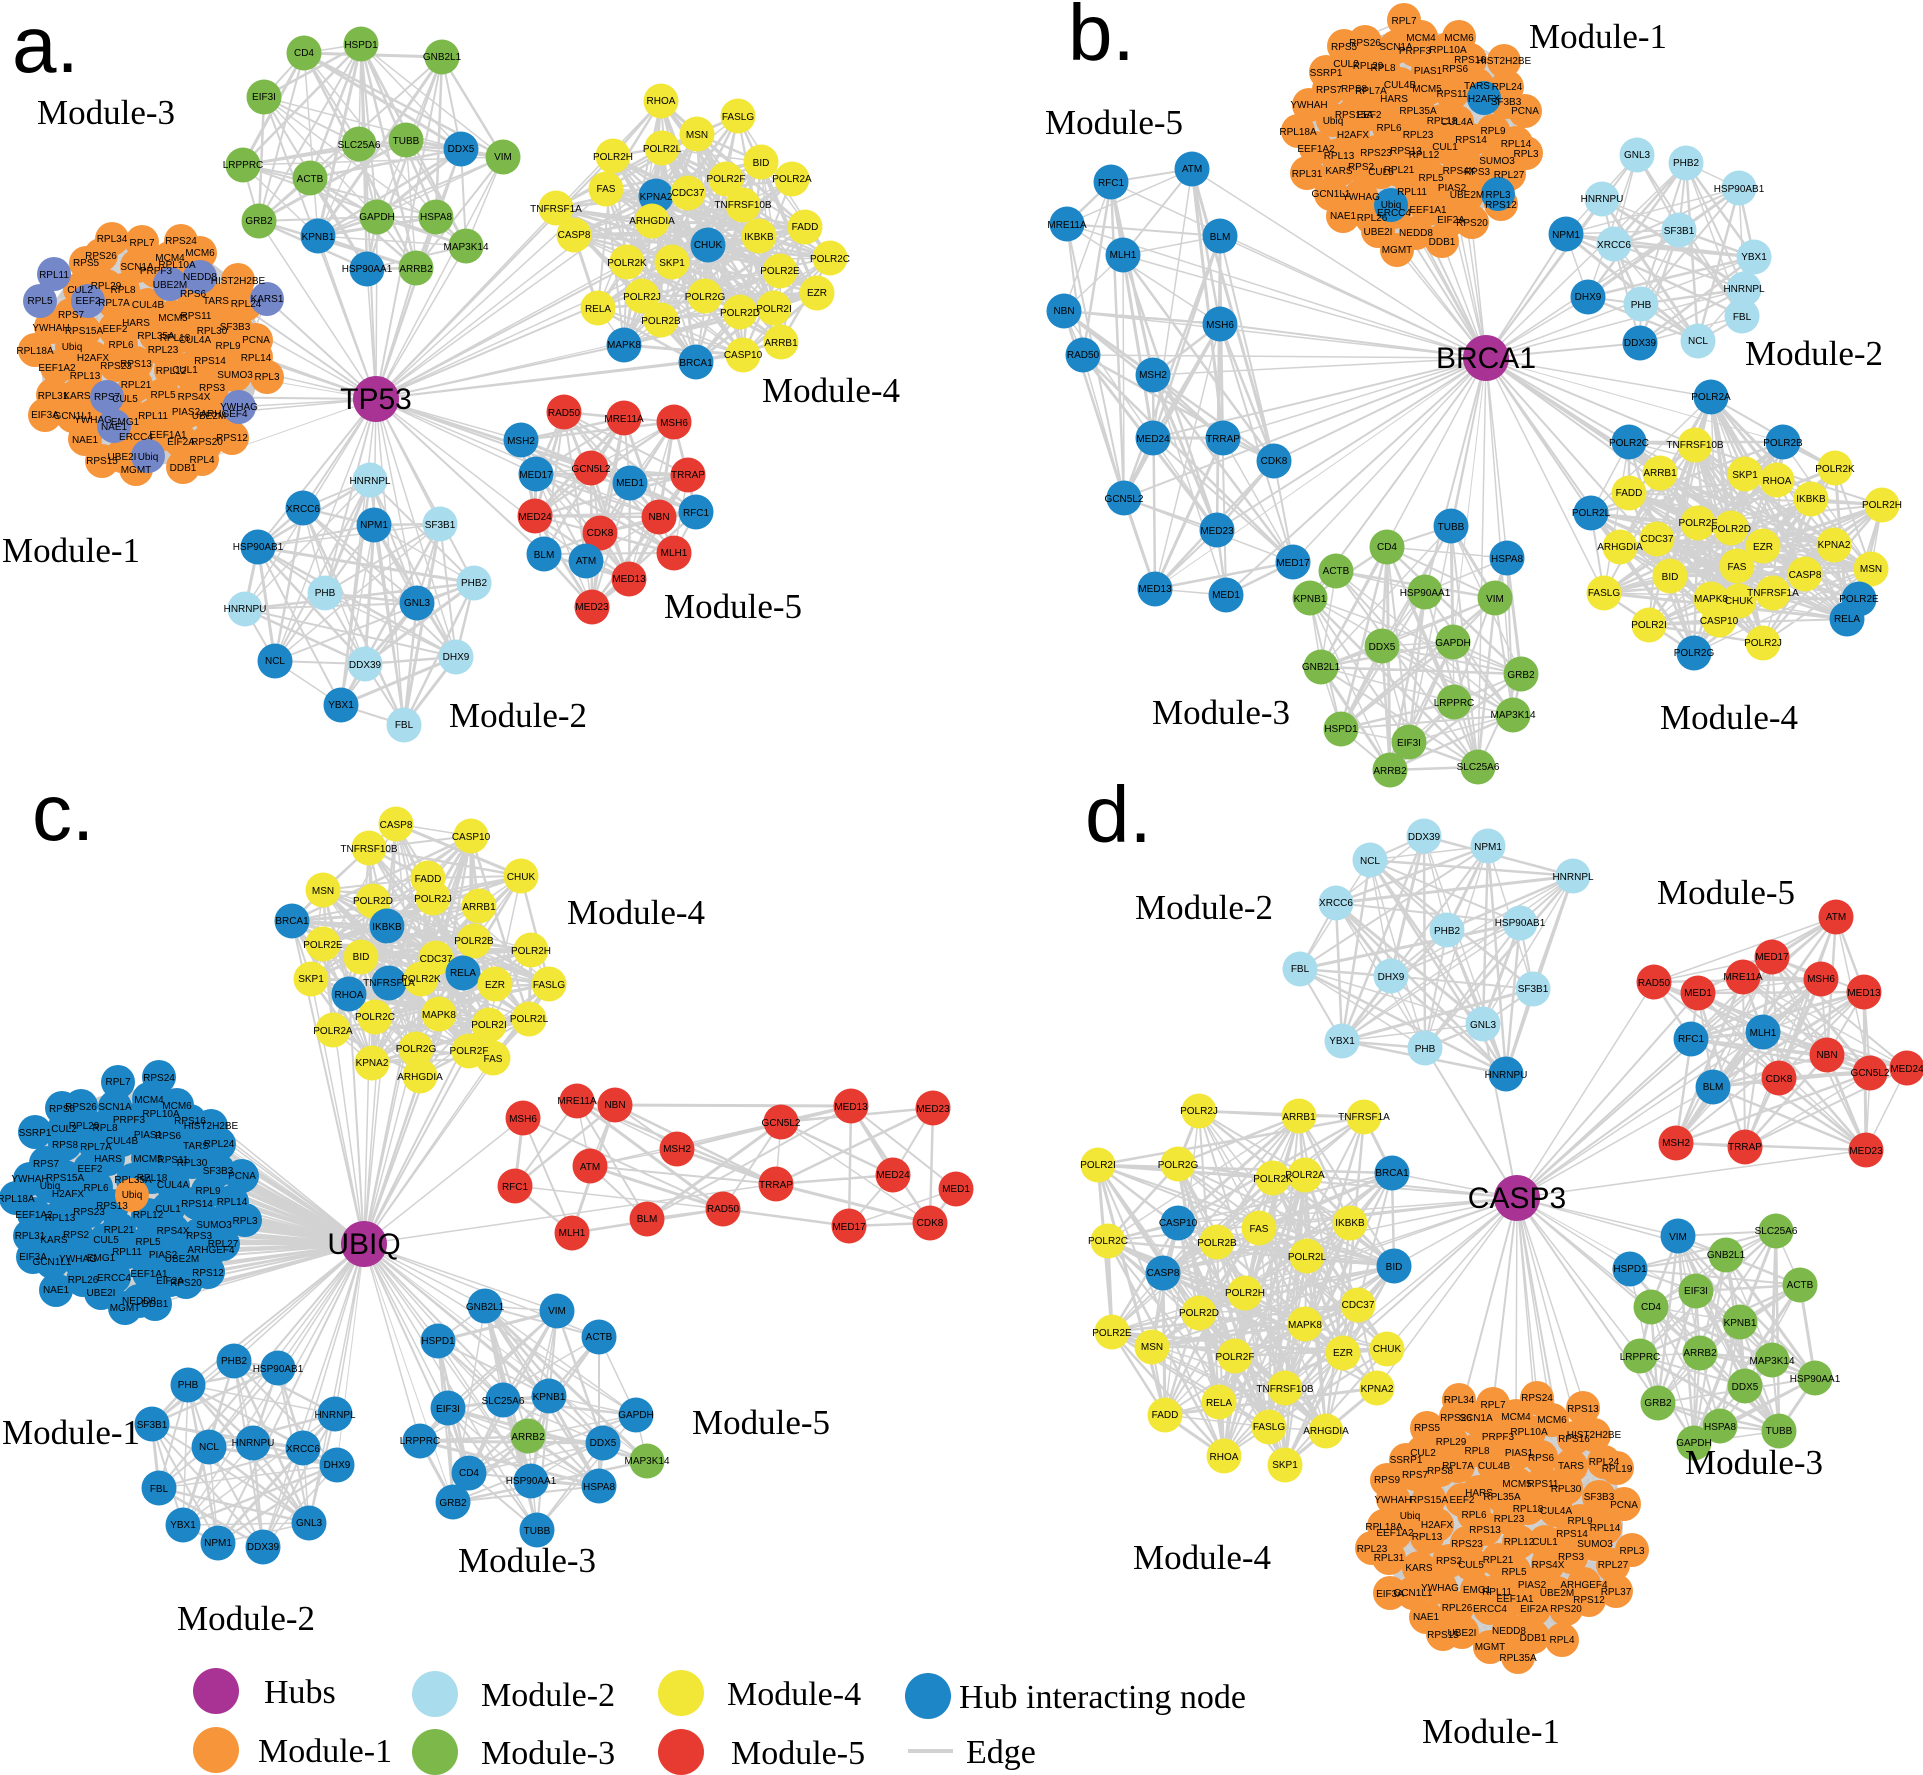 The image size is (1923, 1775). I want to click on svg-text: MAP3K14, so click(1771, 1361).